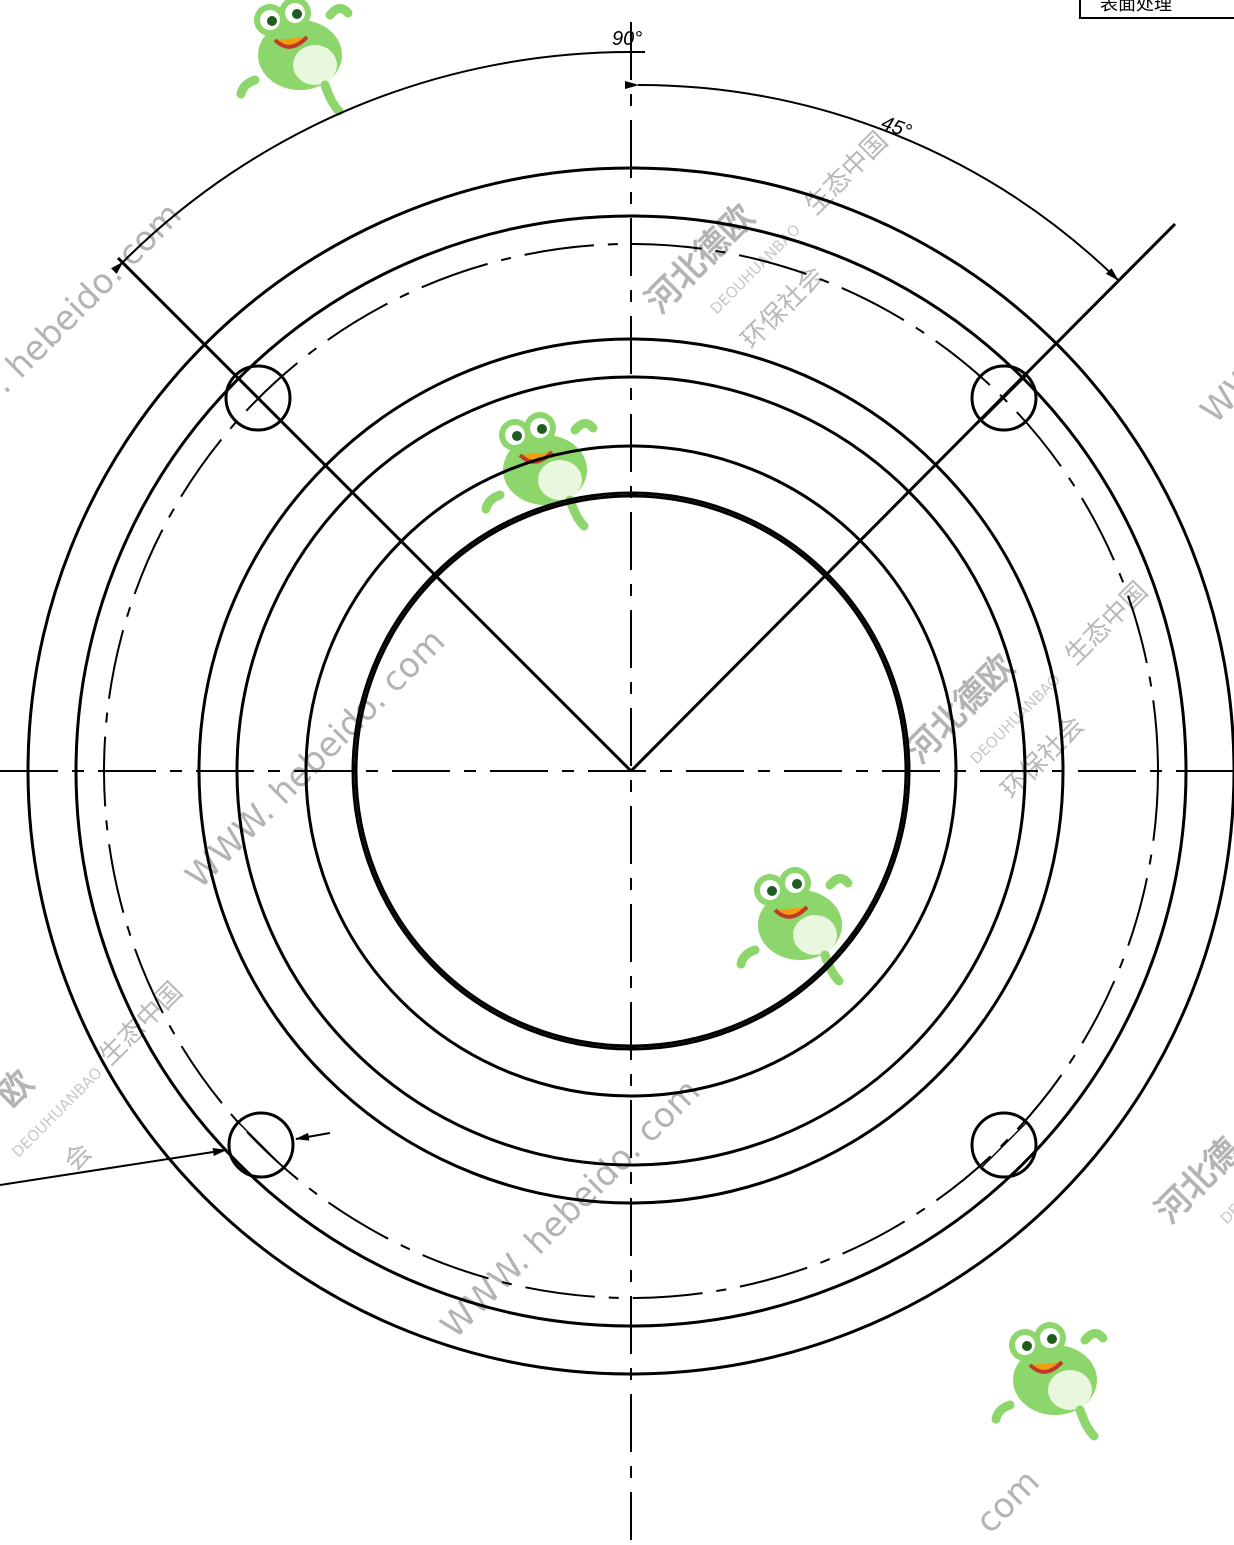 This screenshot has height=1545, width=1234. I want to click on hole-leader, so click(165, 1159).